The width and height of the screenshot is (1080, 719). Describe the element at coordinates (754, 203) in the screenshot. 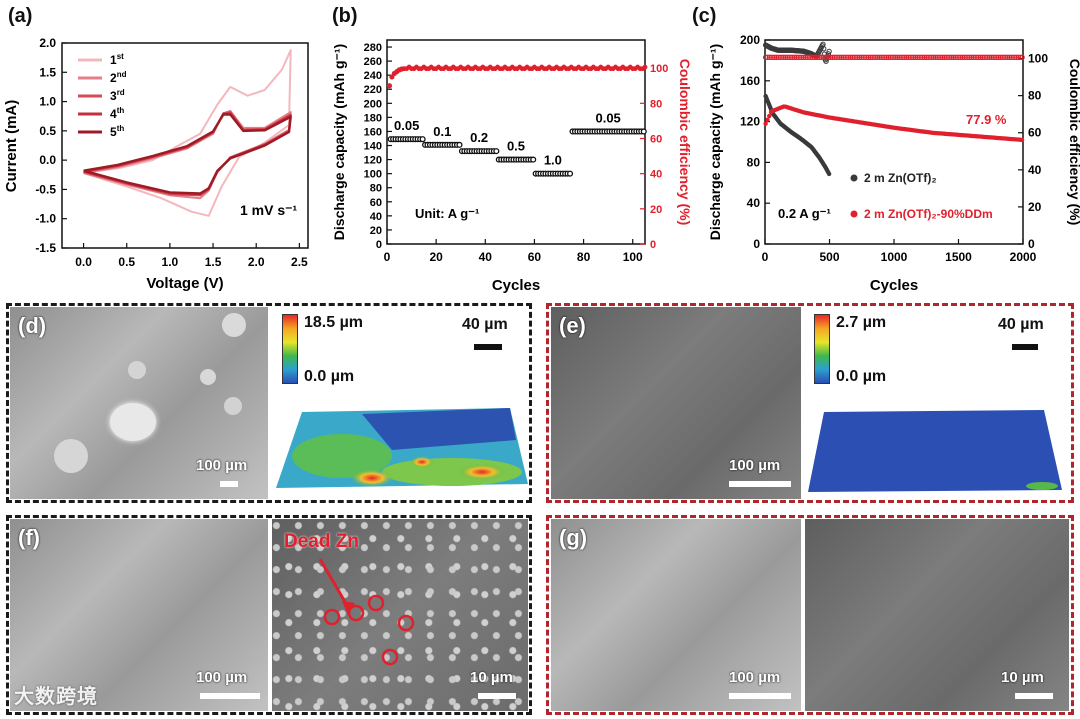

I see `chart-c-ytick-label: 40` at that location.